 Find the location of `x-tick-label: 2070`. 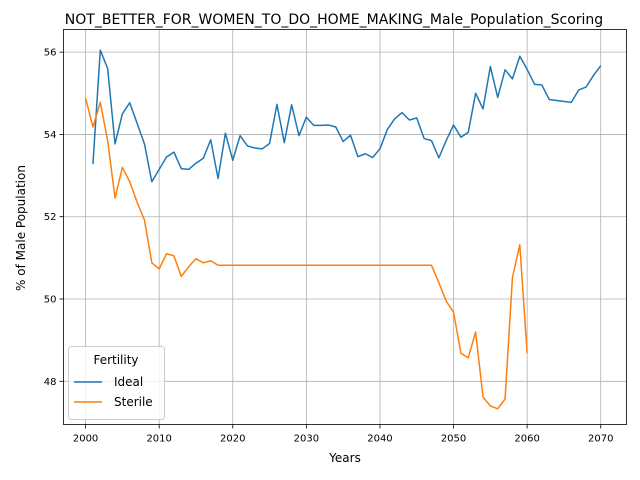

x-tick-label: 2070 is located at coordinates (600, 439).